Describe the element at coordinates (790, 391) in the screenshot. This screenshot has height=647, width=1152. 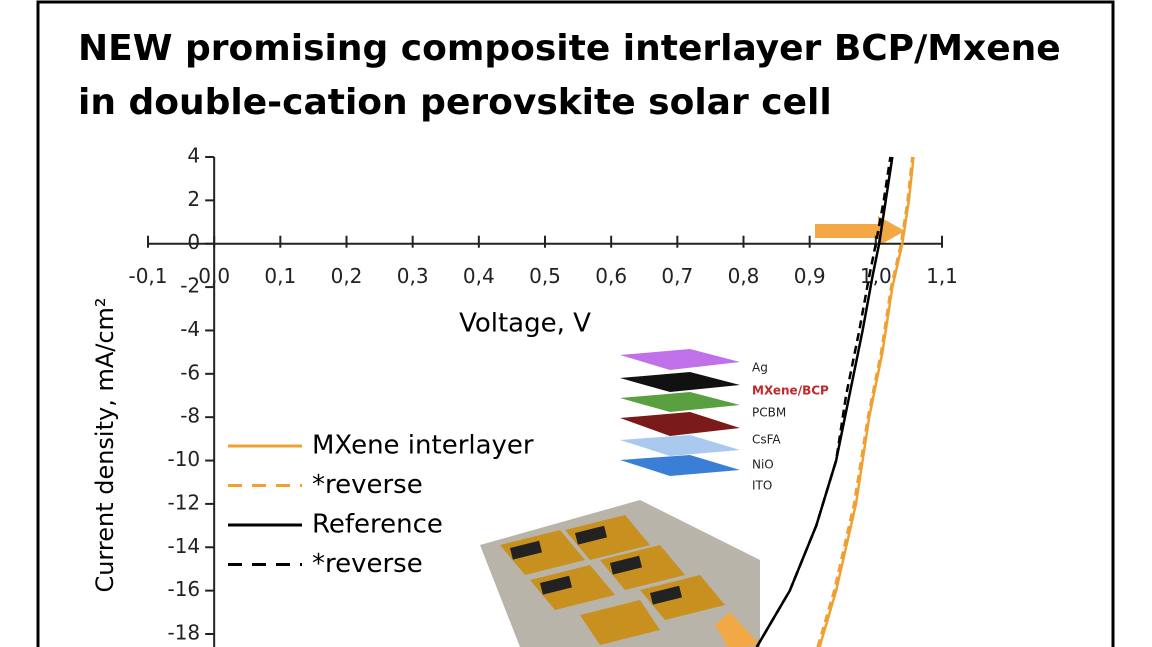
I see `layer-label: MXene/BCP` at that location.